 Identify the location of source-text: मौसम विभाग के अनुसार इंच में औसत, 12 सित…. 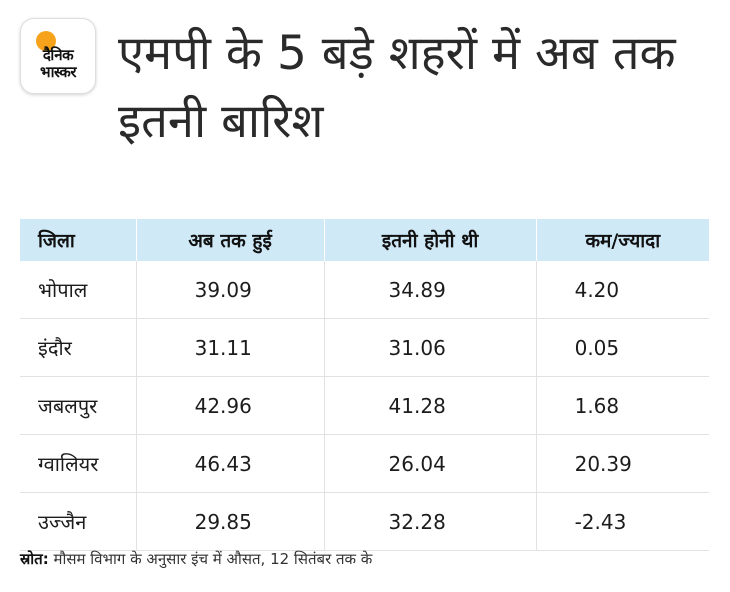
(210, 559).